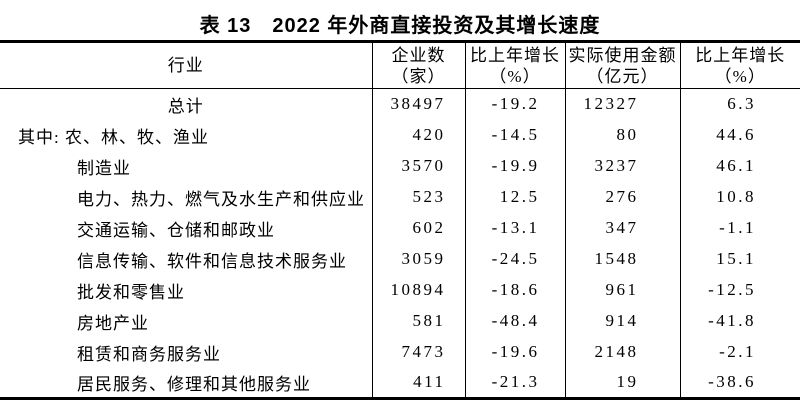 The height and width of the screenshot is (413, 800). I want to click on header-enterprises-label: 企业数, so click(418, 55).